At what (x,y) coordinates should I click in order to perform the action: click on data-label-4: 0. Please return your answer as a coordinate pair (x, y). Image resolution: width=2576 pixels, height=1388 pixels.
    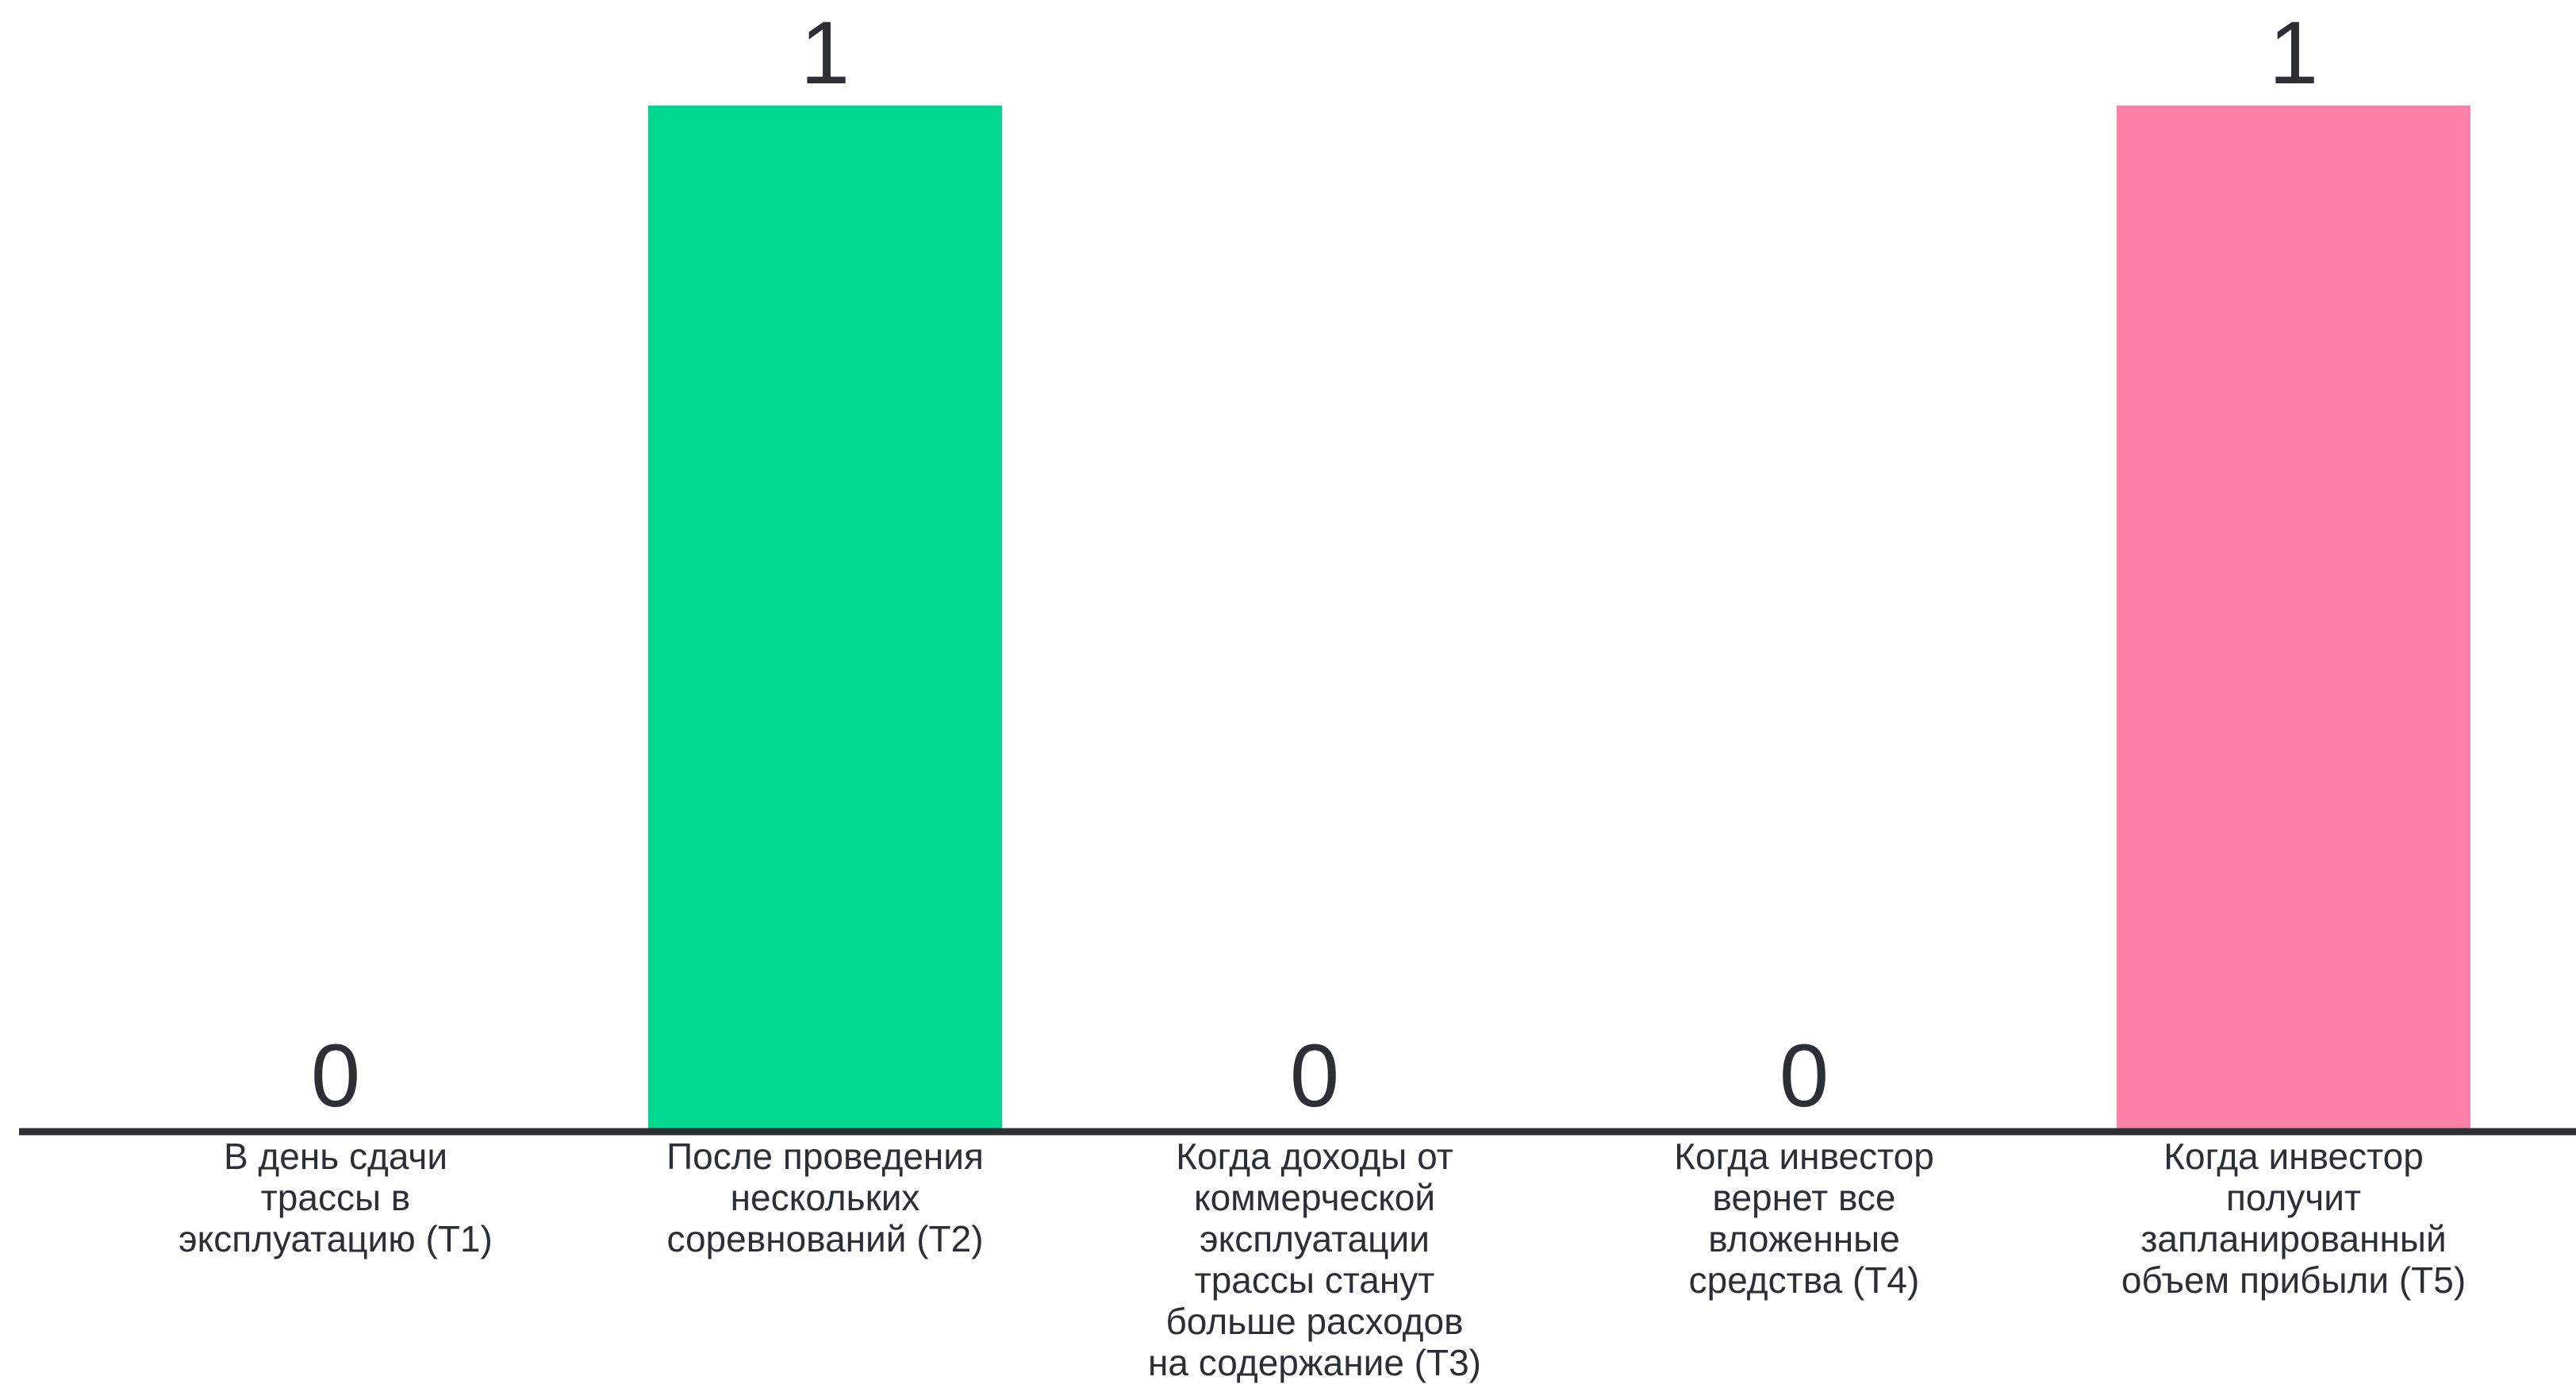
    Looking at the image, I should click on (1804, 1075).